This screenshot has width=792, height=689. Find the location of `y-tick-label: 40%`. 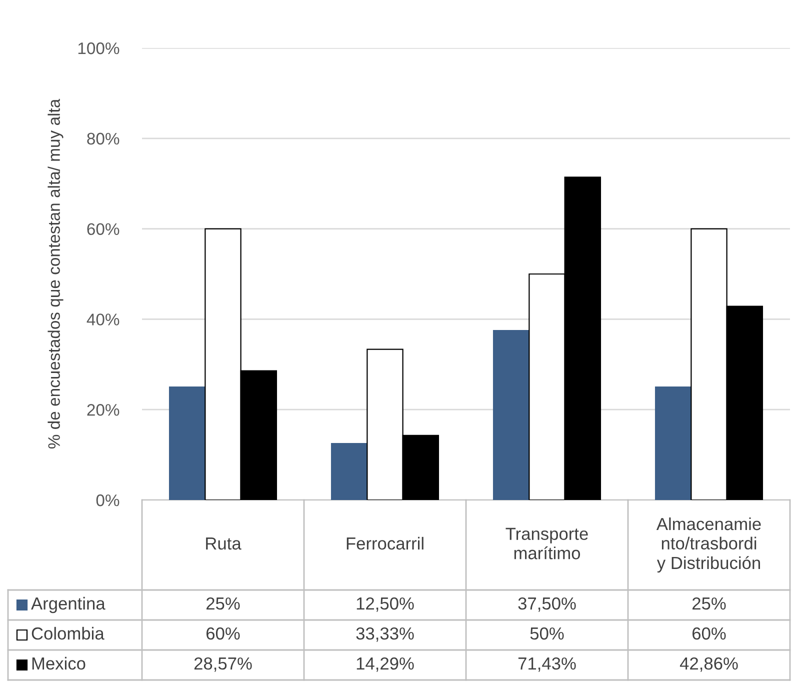

y-tick-label: 40% is located at coordinates (103, 320).